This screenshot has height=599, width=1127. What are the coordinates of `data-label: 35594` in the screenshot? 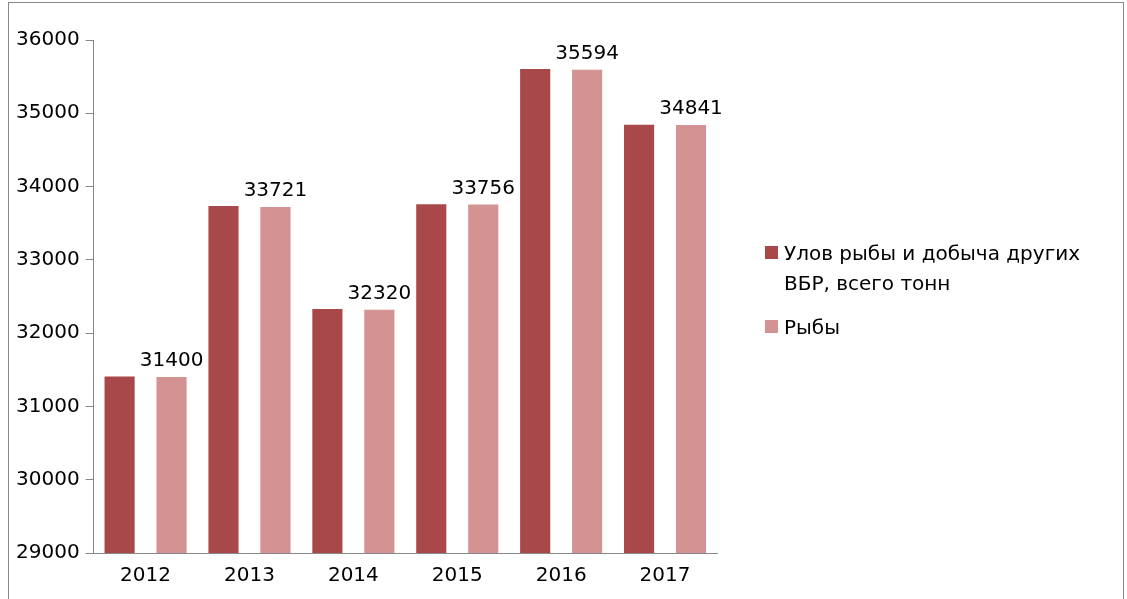 It's located at (587, 51).